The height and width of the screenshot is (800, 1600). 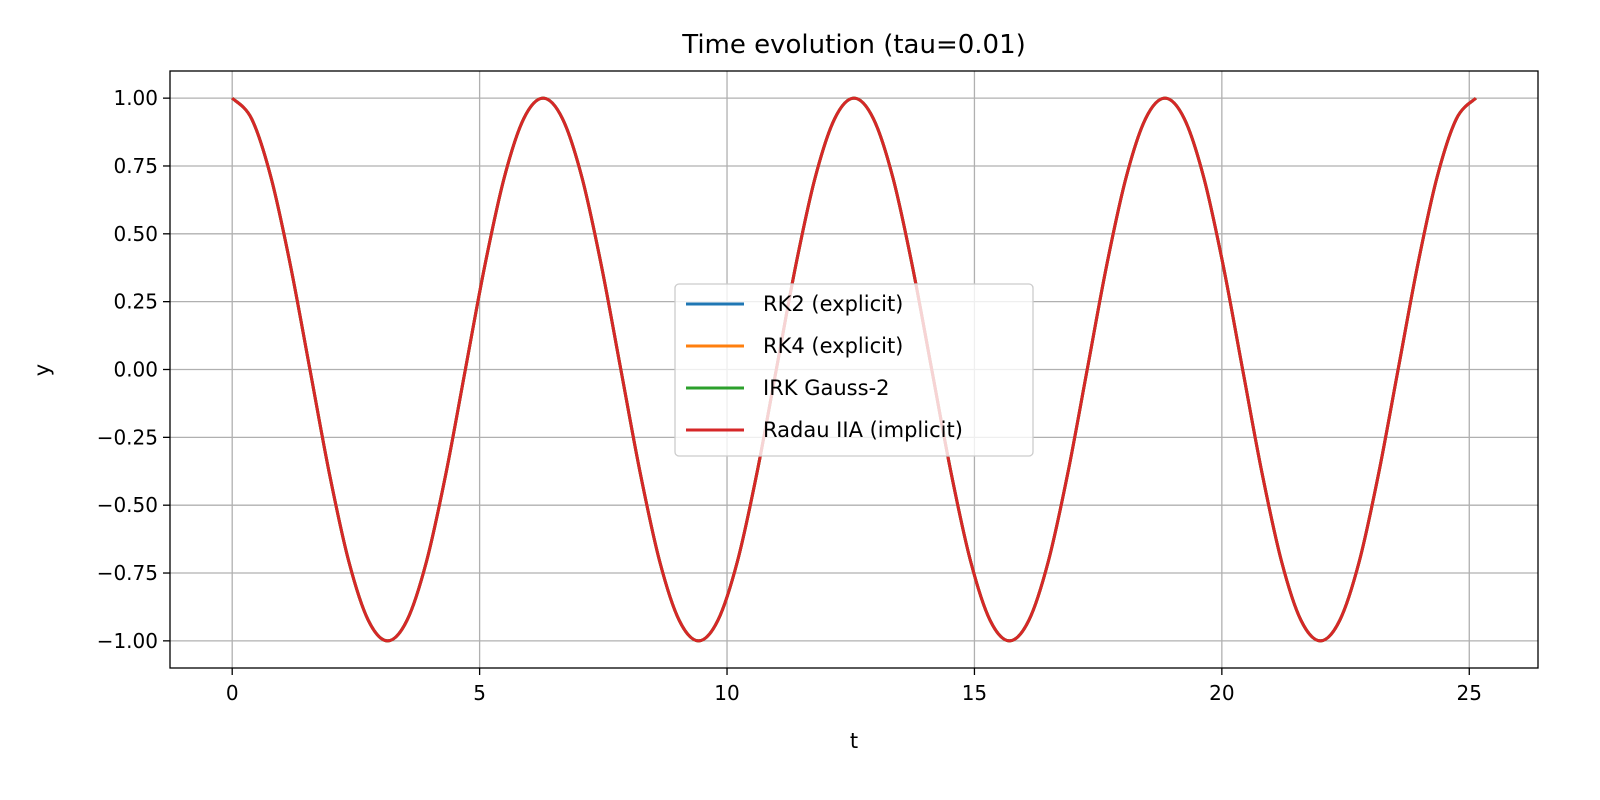 I want to click on y-tick-label: 0.00, so click(x=135, y=370).